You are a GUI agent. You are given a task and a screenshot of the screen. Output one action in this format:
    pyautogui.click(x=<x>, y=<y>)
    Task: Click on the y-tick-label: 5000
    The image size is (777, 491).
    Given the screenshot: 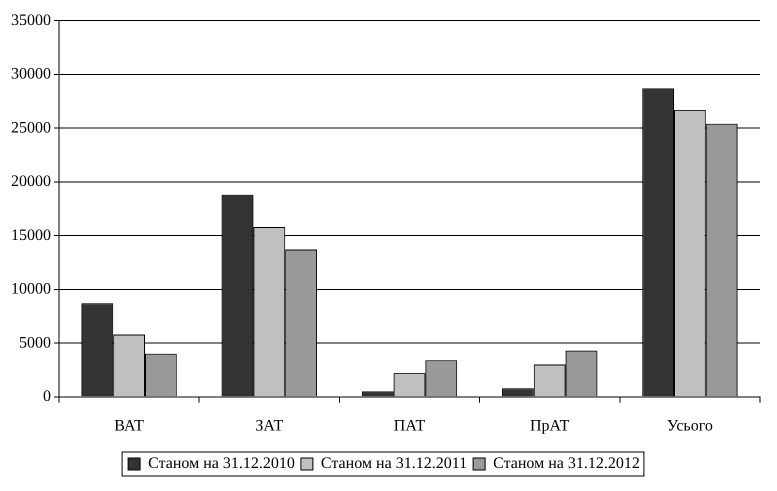 What is the action you would take?
    pyautogui.click(x=35, y=343)
    